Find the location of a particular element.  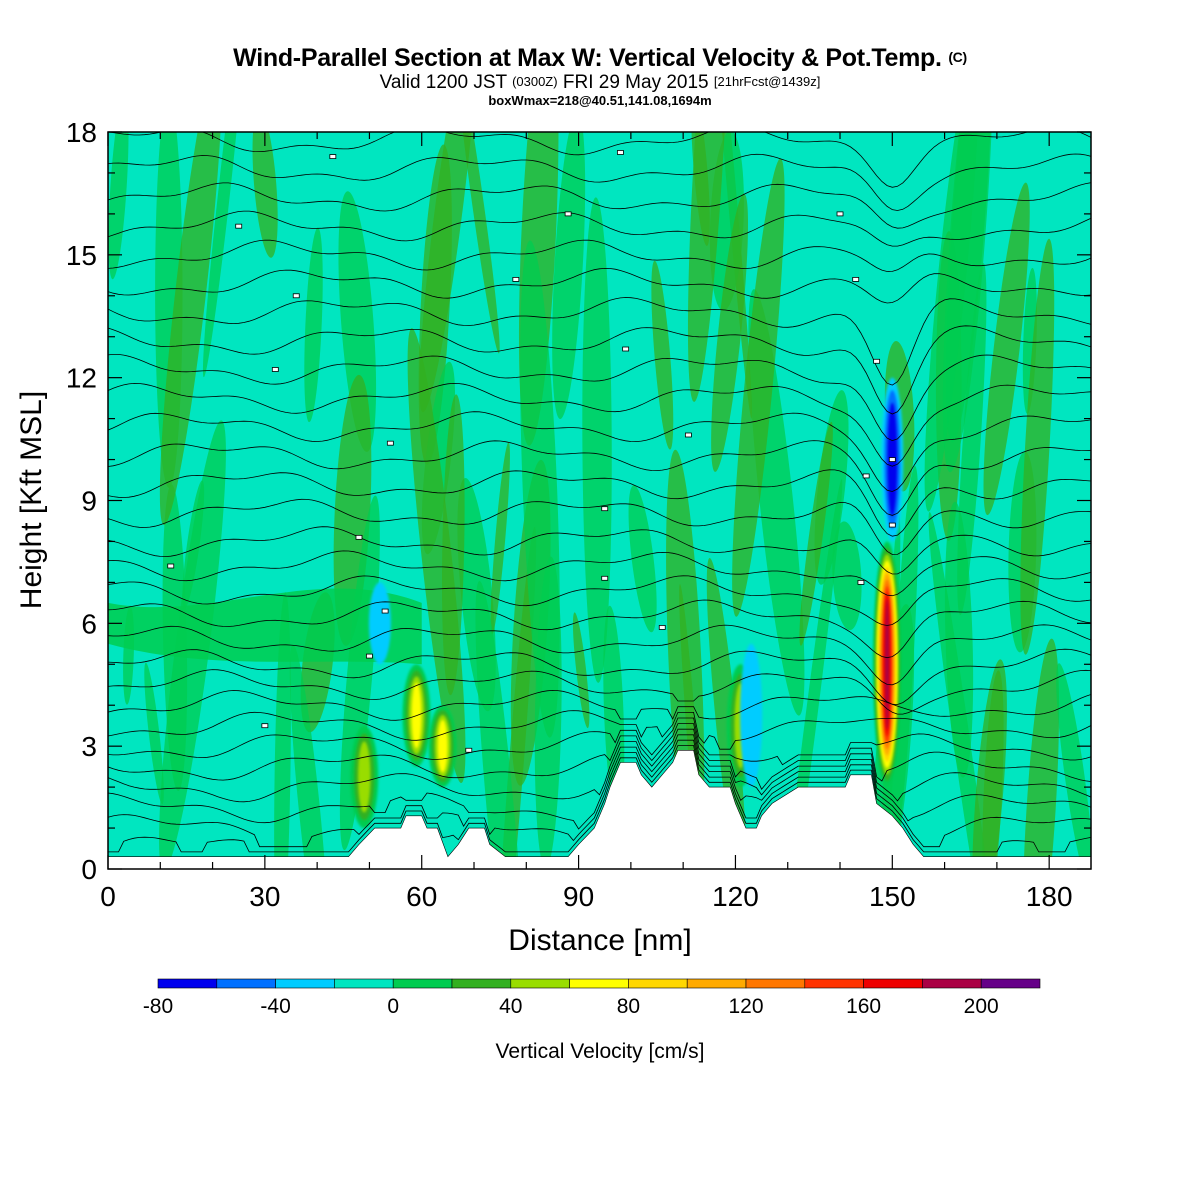

terrain-mask is located at coordinates (599, 809).